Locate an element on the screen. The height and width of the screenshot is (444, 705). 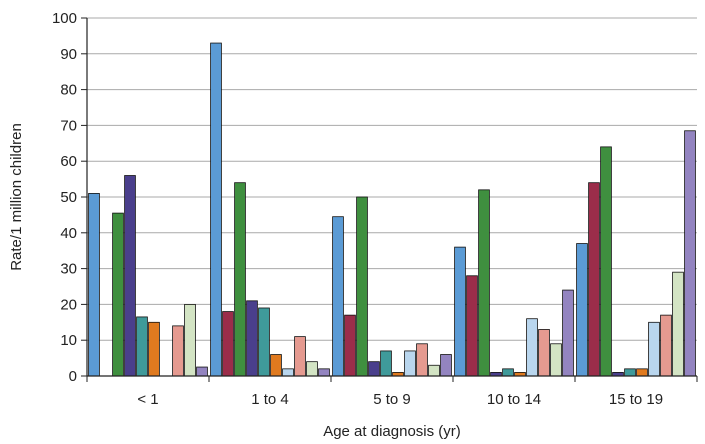
y-tick-label: 30 is located at coordinates (68, 269).